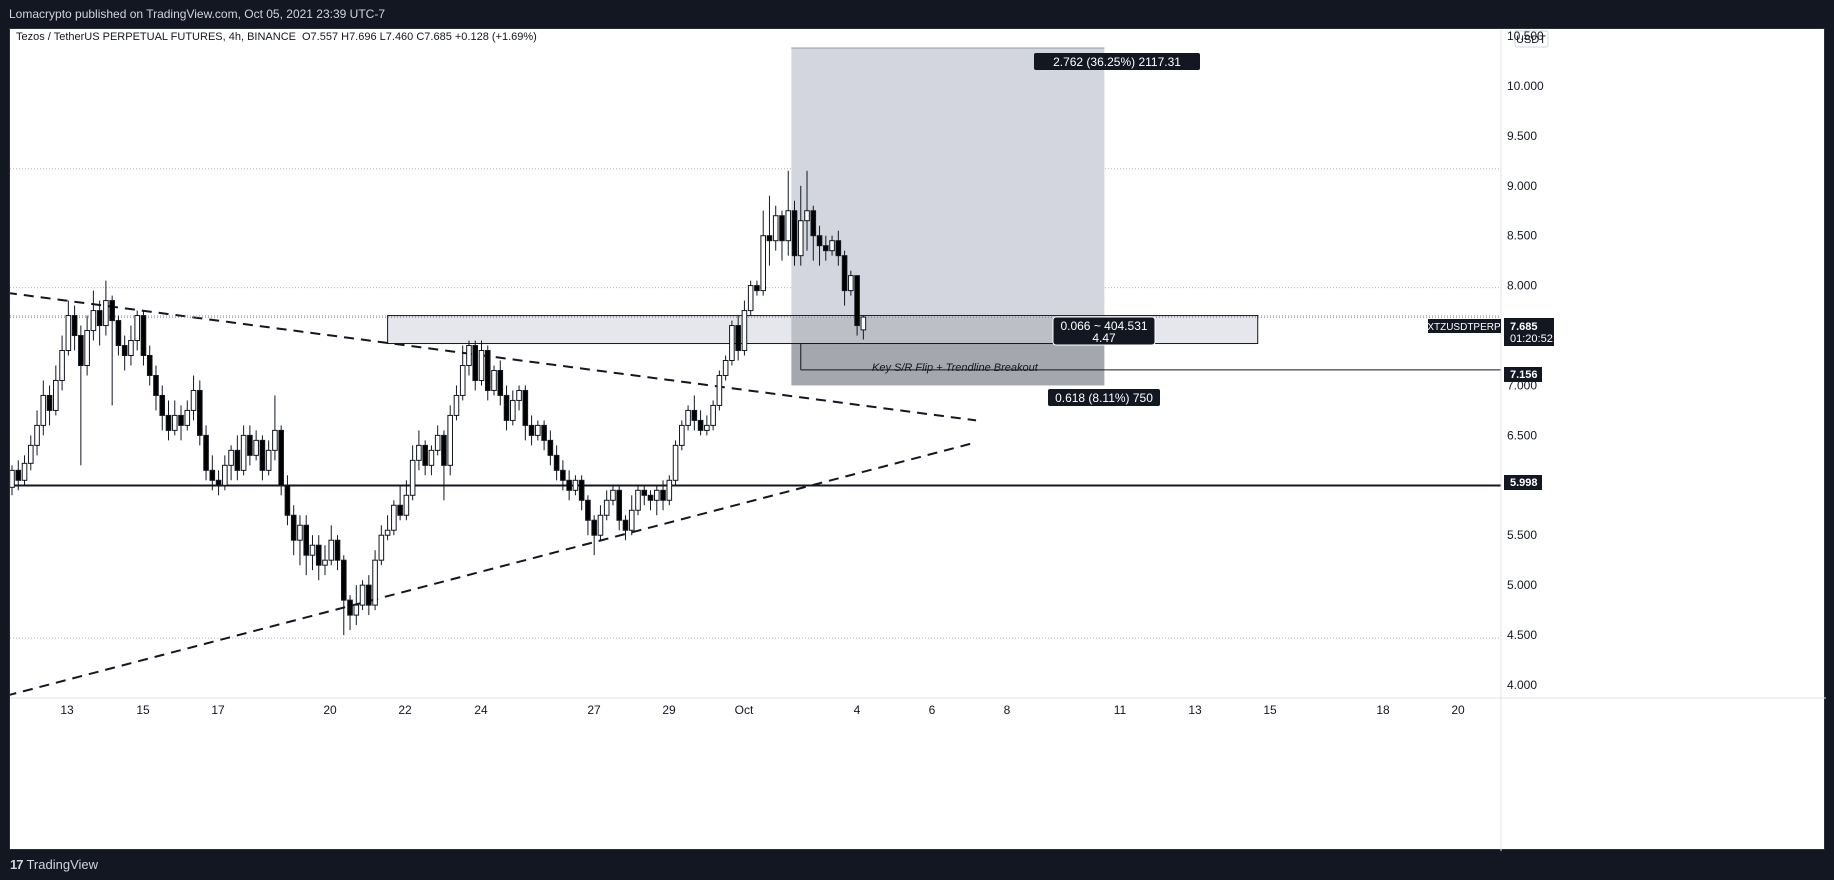 This screenshot has width=1834, height=880. Describe the element at coordinates (143, 710) in the screenshot. I see `time-tick-label: 15` at that location.